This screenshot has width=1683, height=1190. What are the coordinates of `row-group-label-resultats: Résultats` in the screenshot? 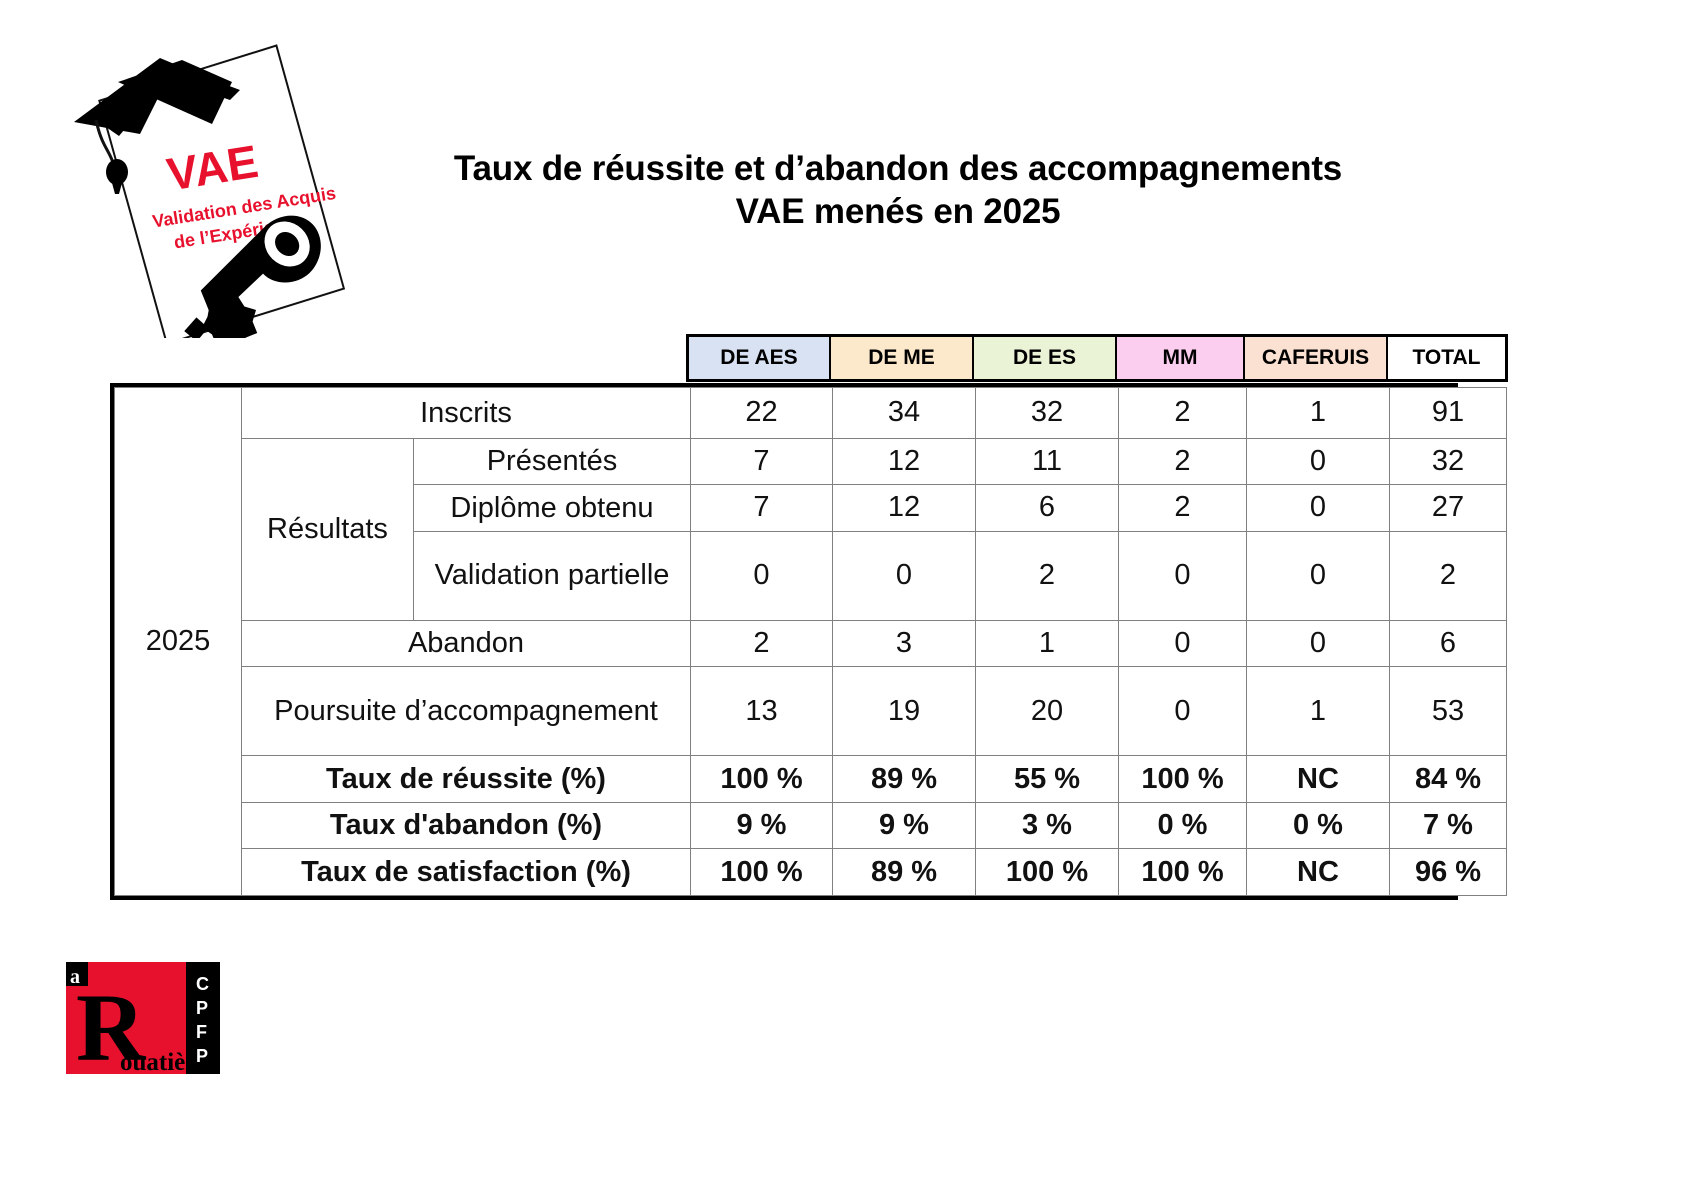 It's located at (327, 529).